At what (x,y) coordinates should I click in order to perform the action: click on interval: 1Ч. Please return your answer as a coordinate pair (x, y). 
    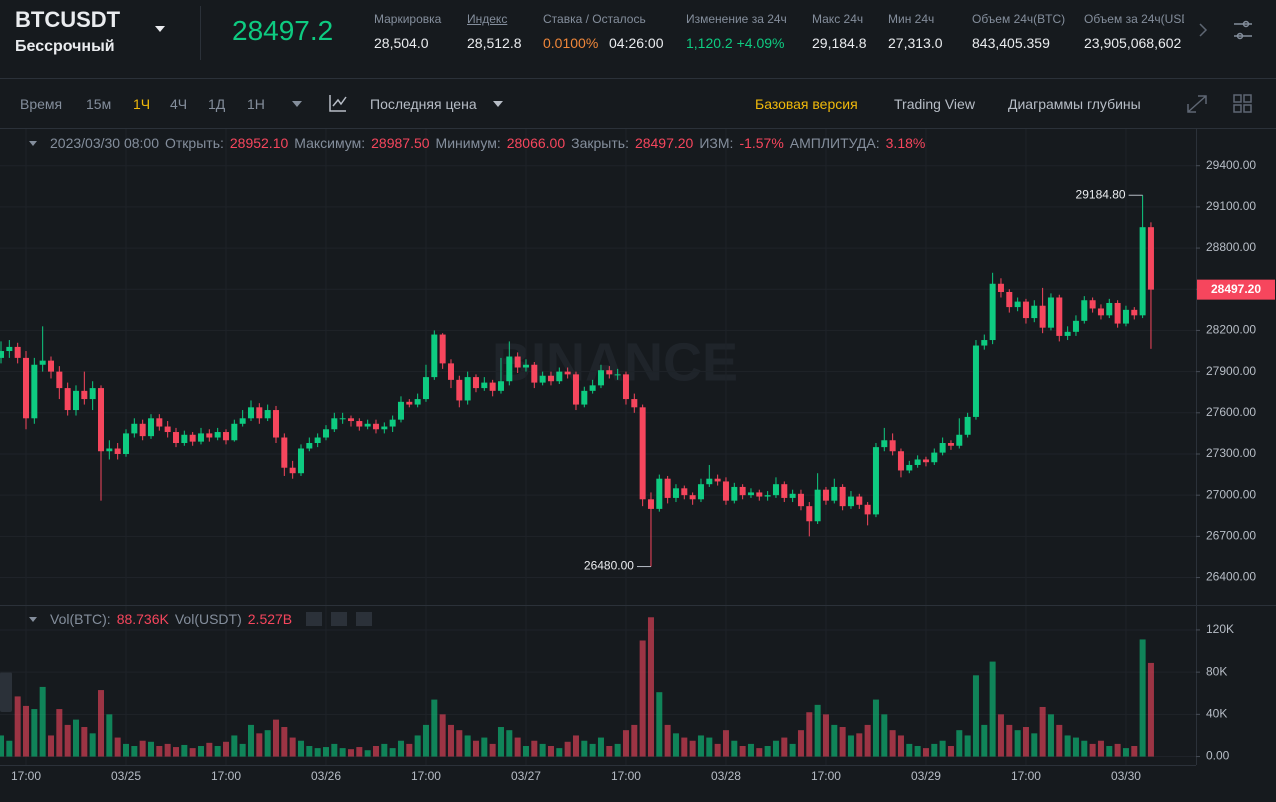
    Looking at the image, I should click on (142, 104).